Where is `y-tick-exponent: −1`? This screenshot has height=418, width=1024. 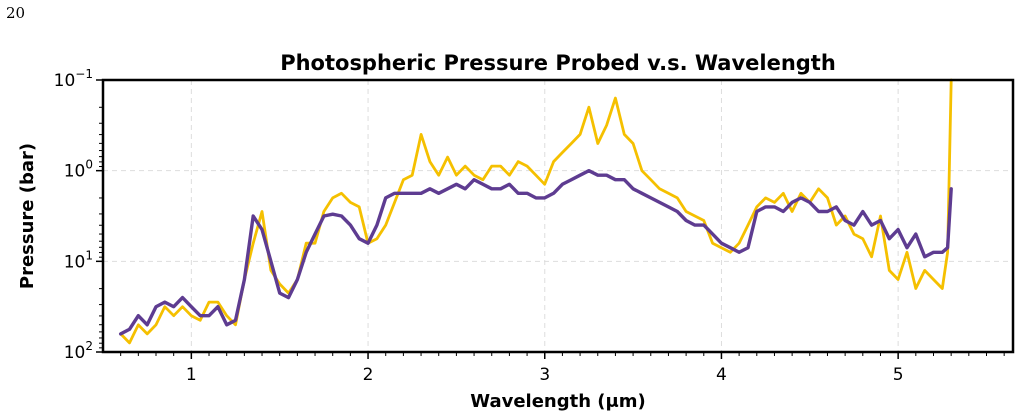
y-tick-exponent: −1 is located at coordinates (84, 74).